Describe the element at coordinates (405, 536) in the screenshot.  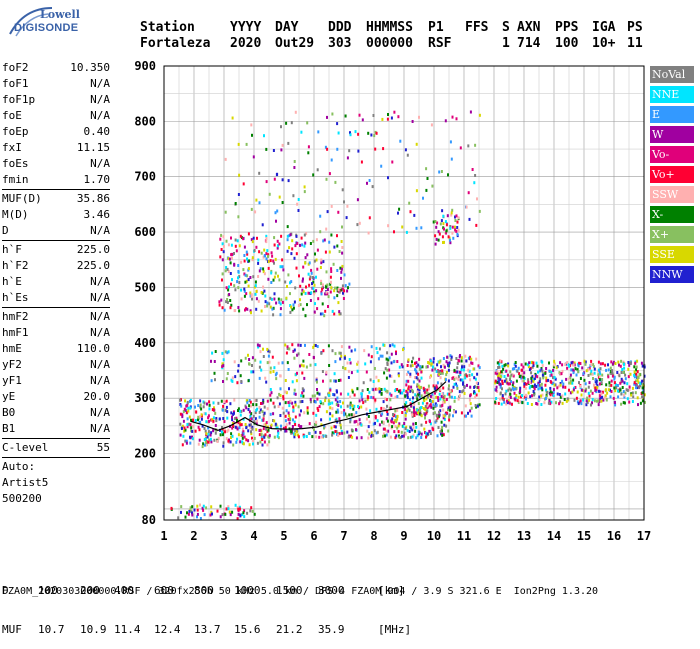
I see `x-tick-labels: 1 2 3 4 5 6 7 8 9 10 11 12 13 14 15 16 17` at that location.